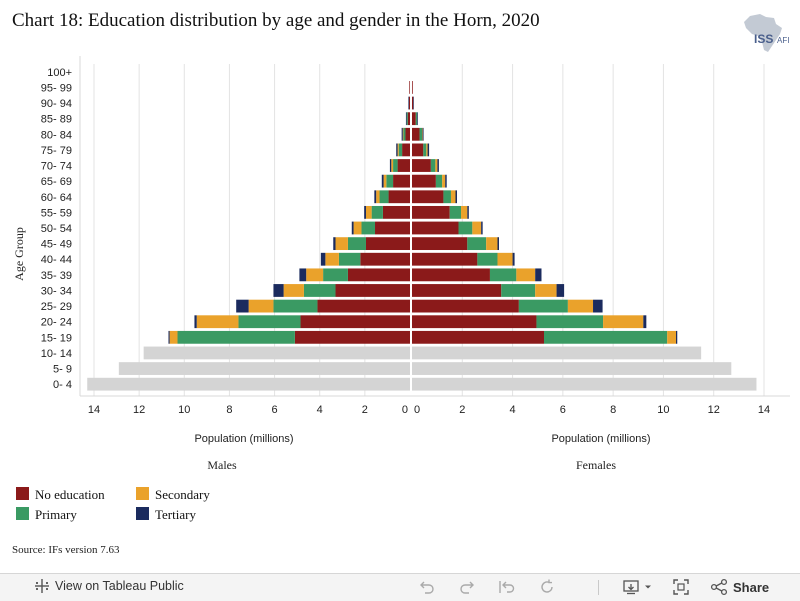  Describe the element at coordinates (507, 587) in the screenshot. I see `revert-button` at that location.